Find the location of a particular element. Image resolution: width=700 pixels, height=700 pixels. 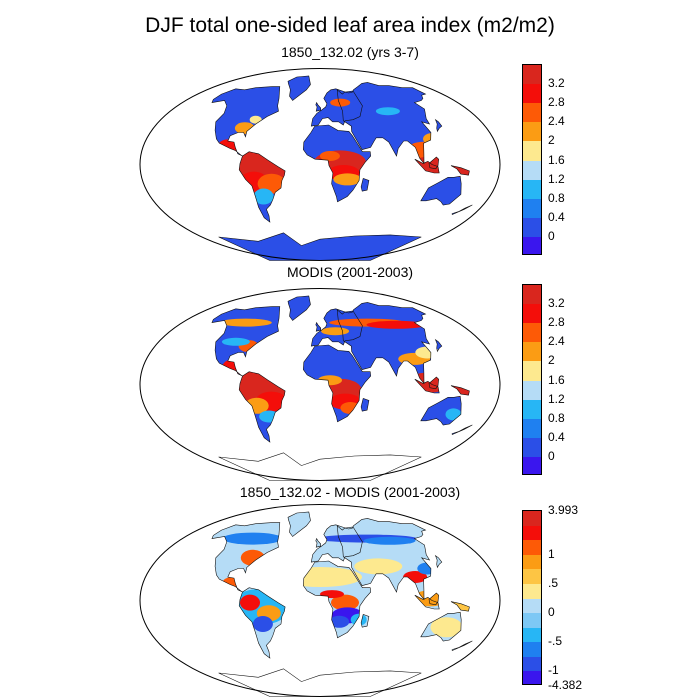

coastline-africa is located at coordinates (337, 599).